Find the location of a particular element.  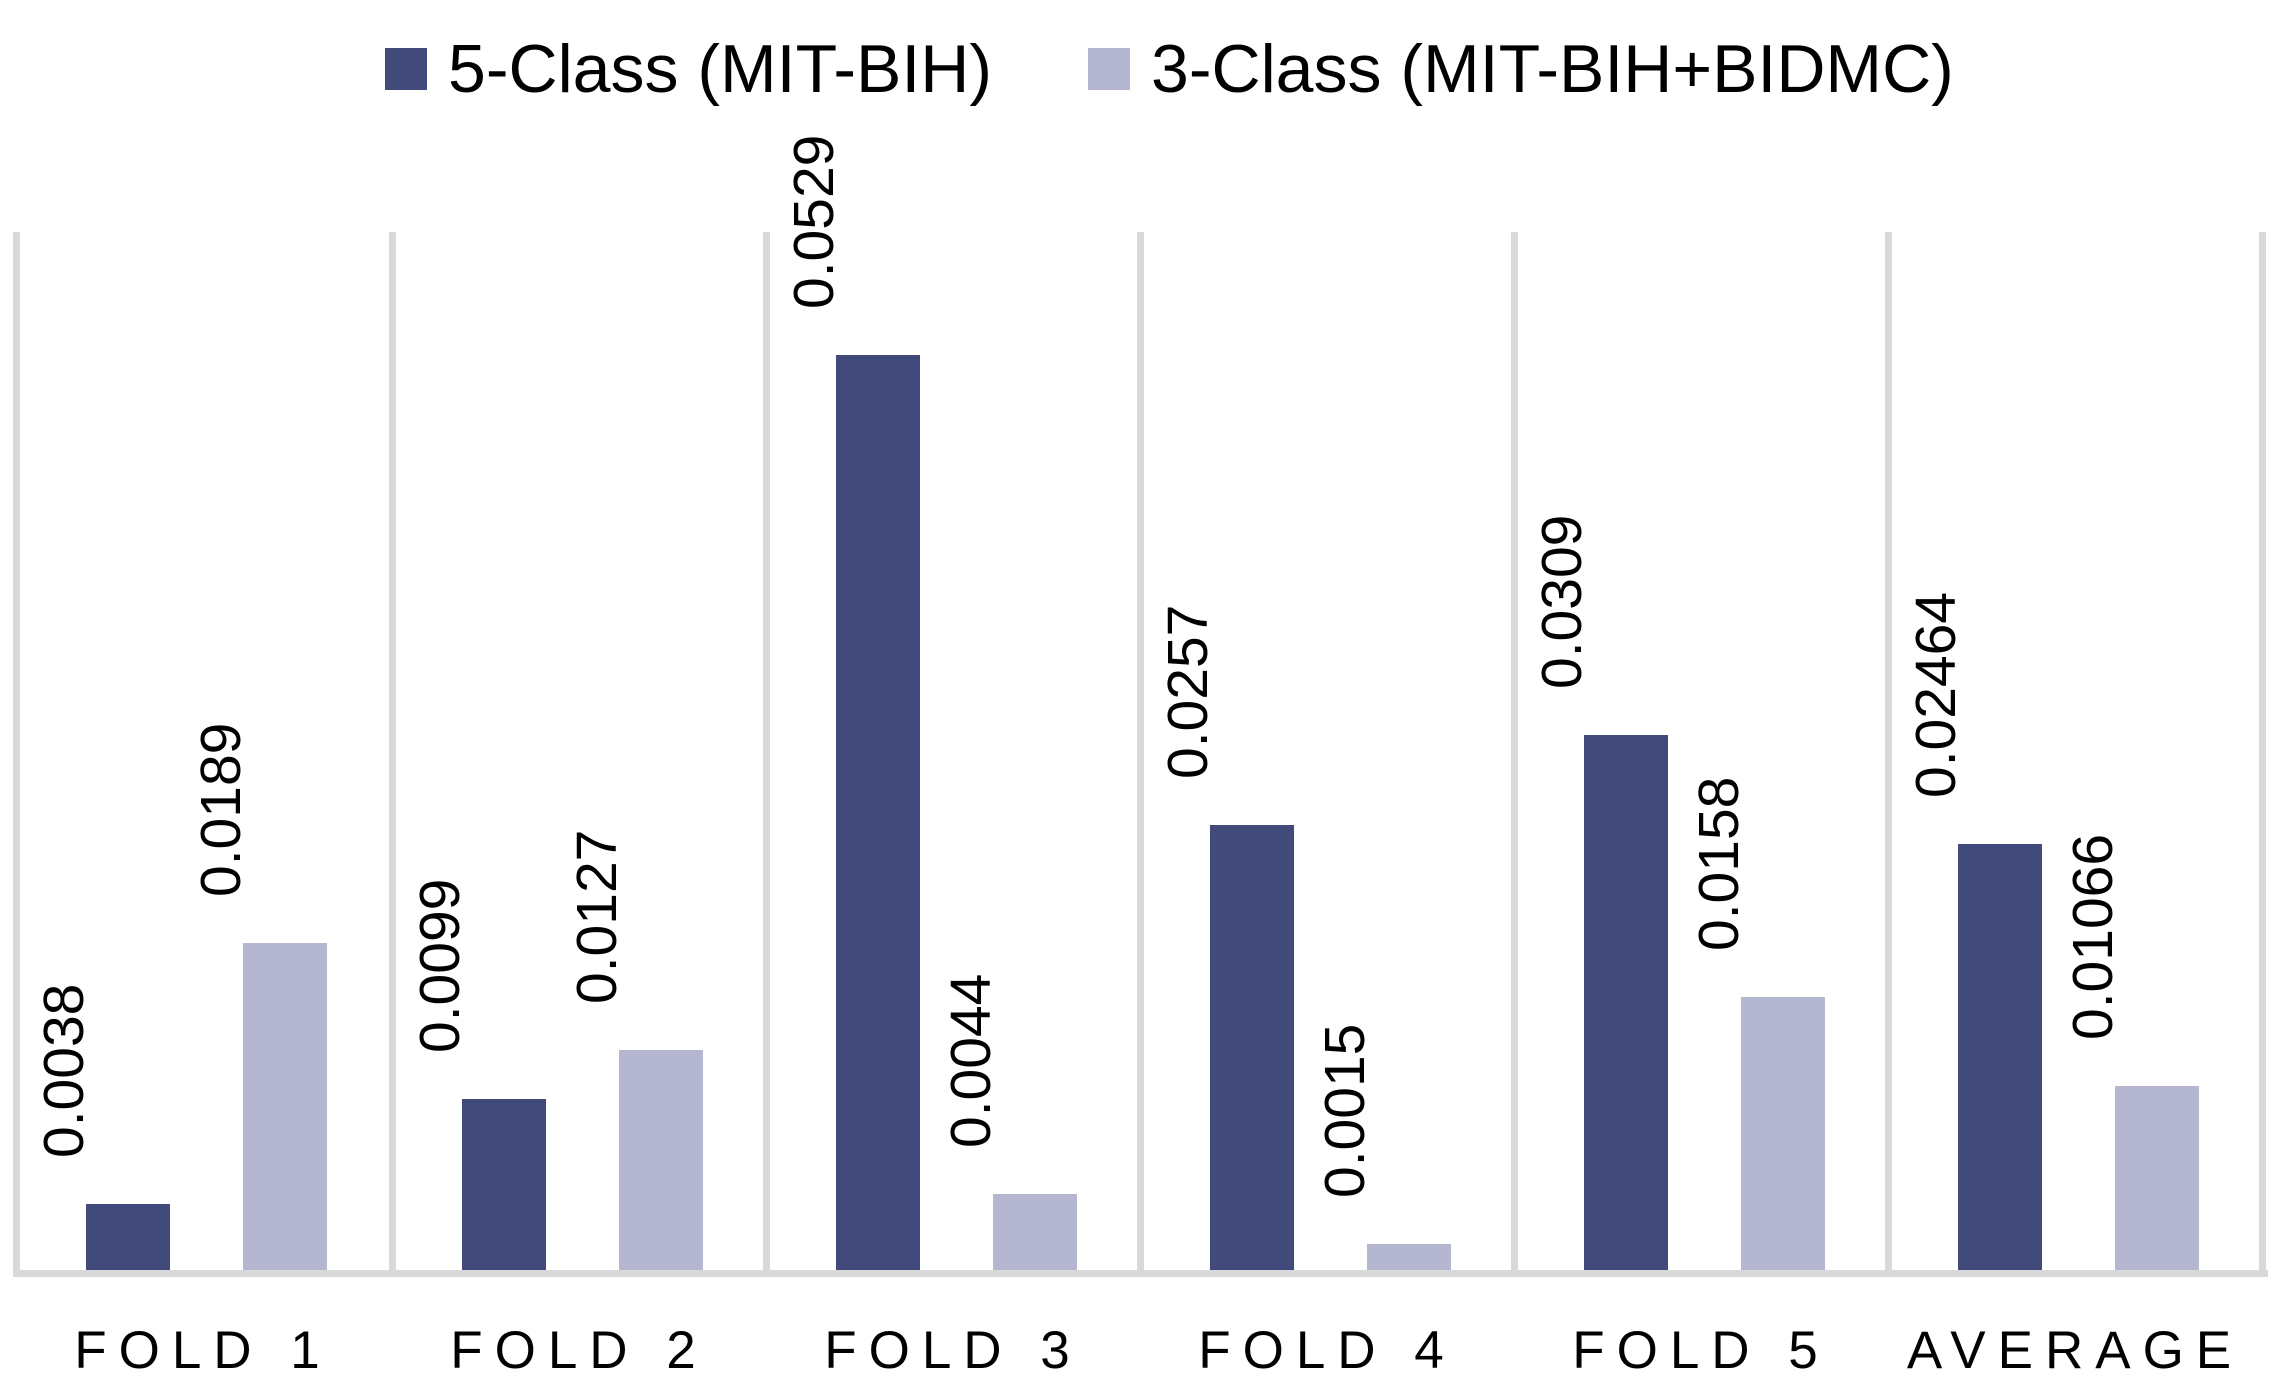

bar-value-label: 0.0158 is located at coordinates (1719, 863).